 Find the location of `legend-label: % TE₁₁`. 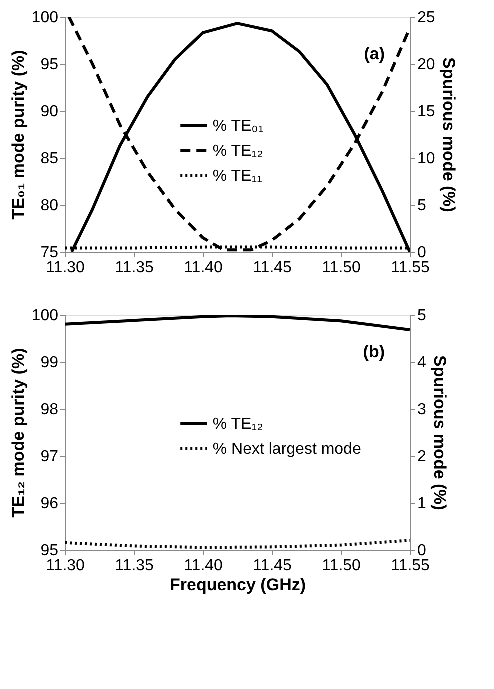

legend-label: % TE₁₁ is located at coordinates (237, 176).